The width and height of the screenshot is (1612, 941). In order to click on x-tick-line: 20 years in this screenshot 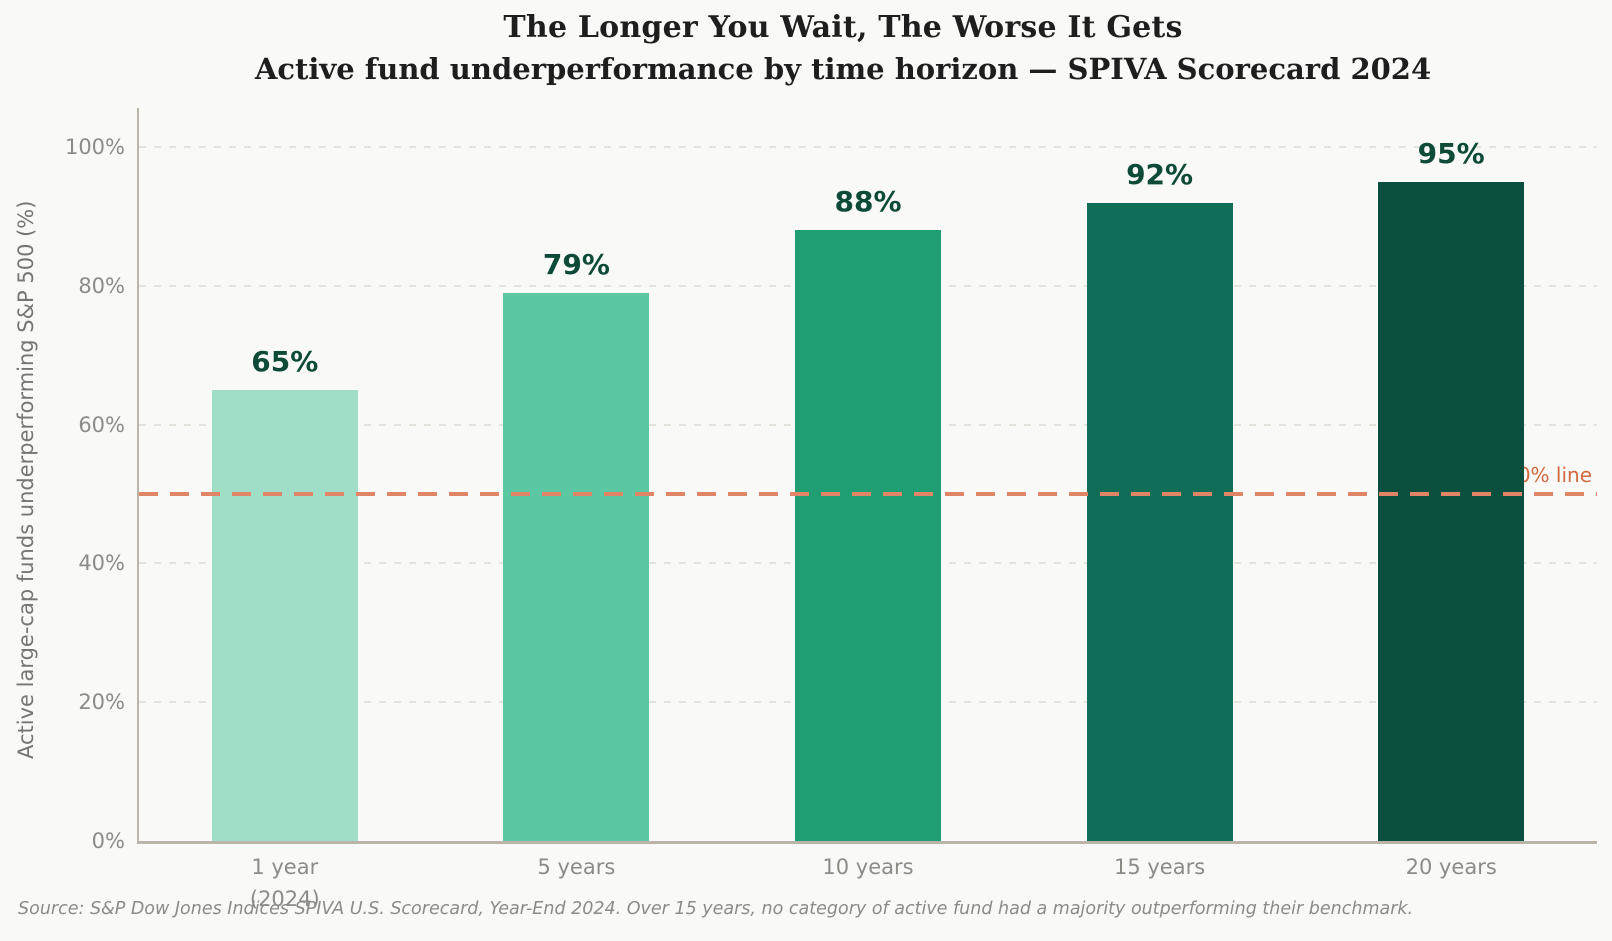, I will do `click(1451, 867)`.